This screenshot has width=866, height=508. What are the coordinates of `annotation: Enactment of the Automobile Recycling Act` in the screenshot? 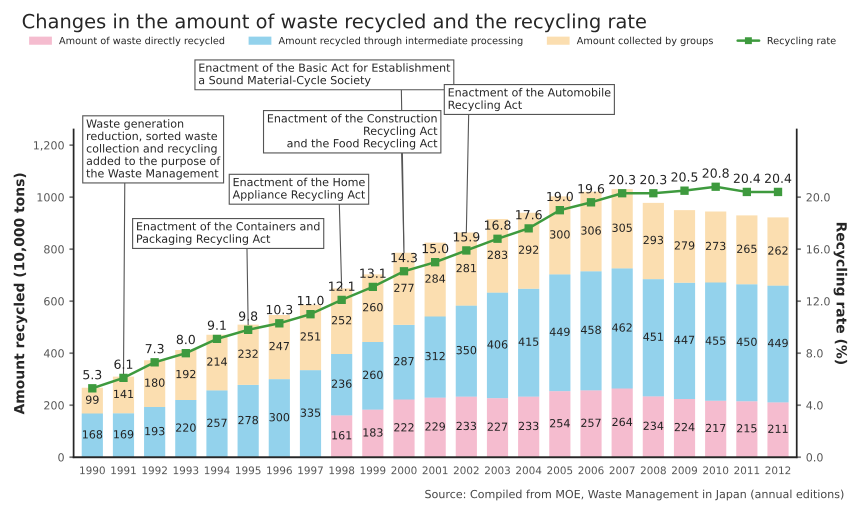 It's located at (529, 100).